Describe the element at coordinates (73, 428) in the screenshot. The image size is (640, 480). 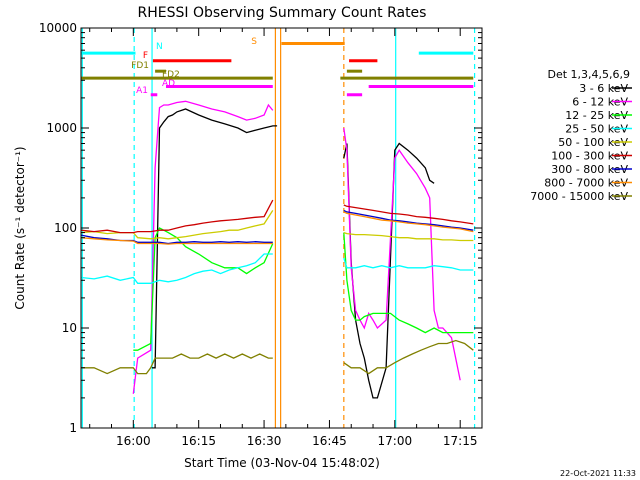
I see `y-tick-label: 1` at that location.